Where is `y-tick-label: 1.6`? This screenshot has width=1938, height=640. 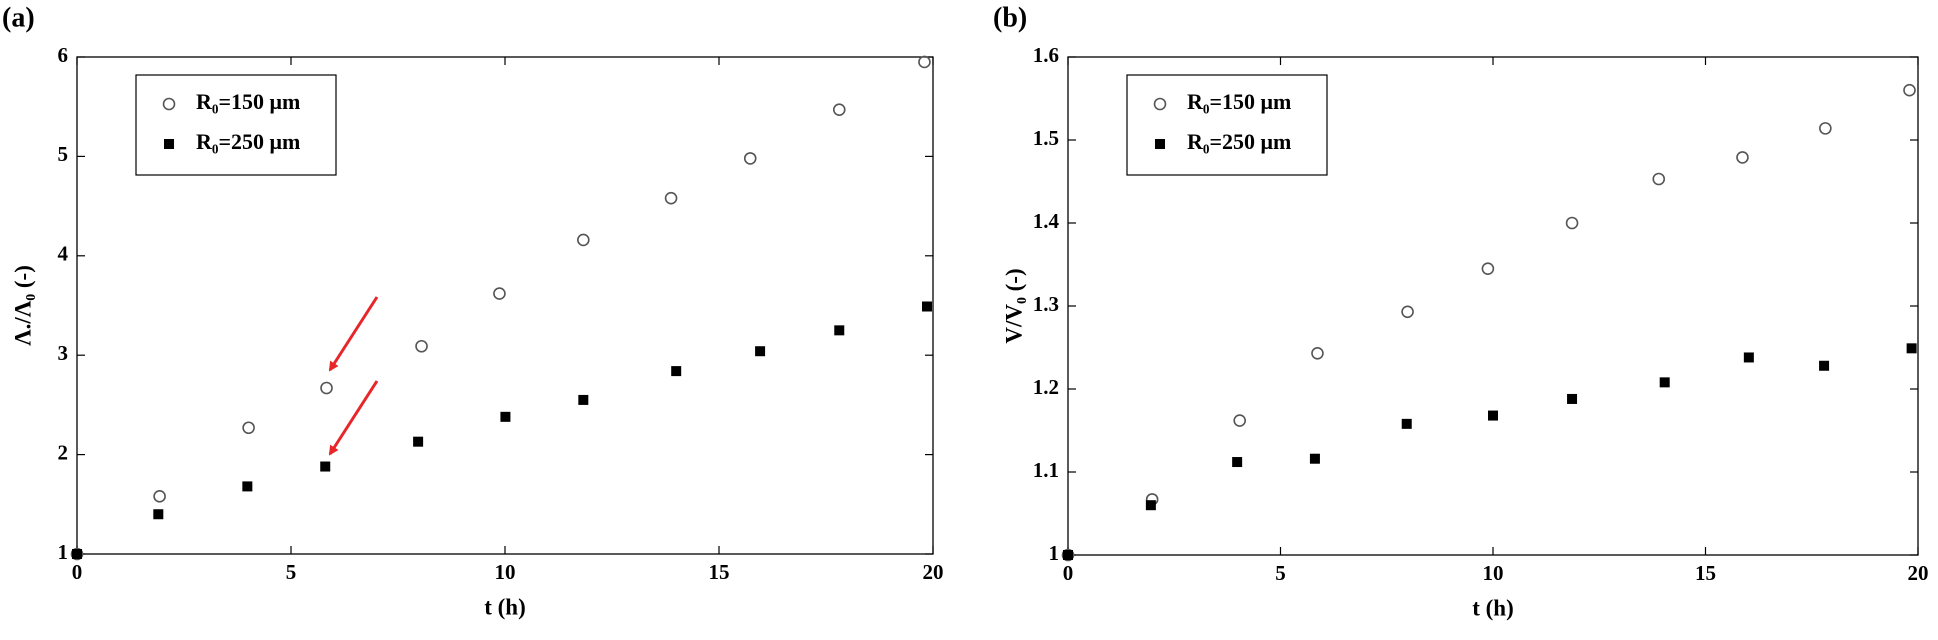
y-tick-label: 1.6 is located at coordinates (1046, 55).